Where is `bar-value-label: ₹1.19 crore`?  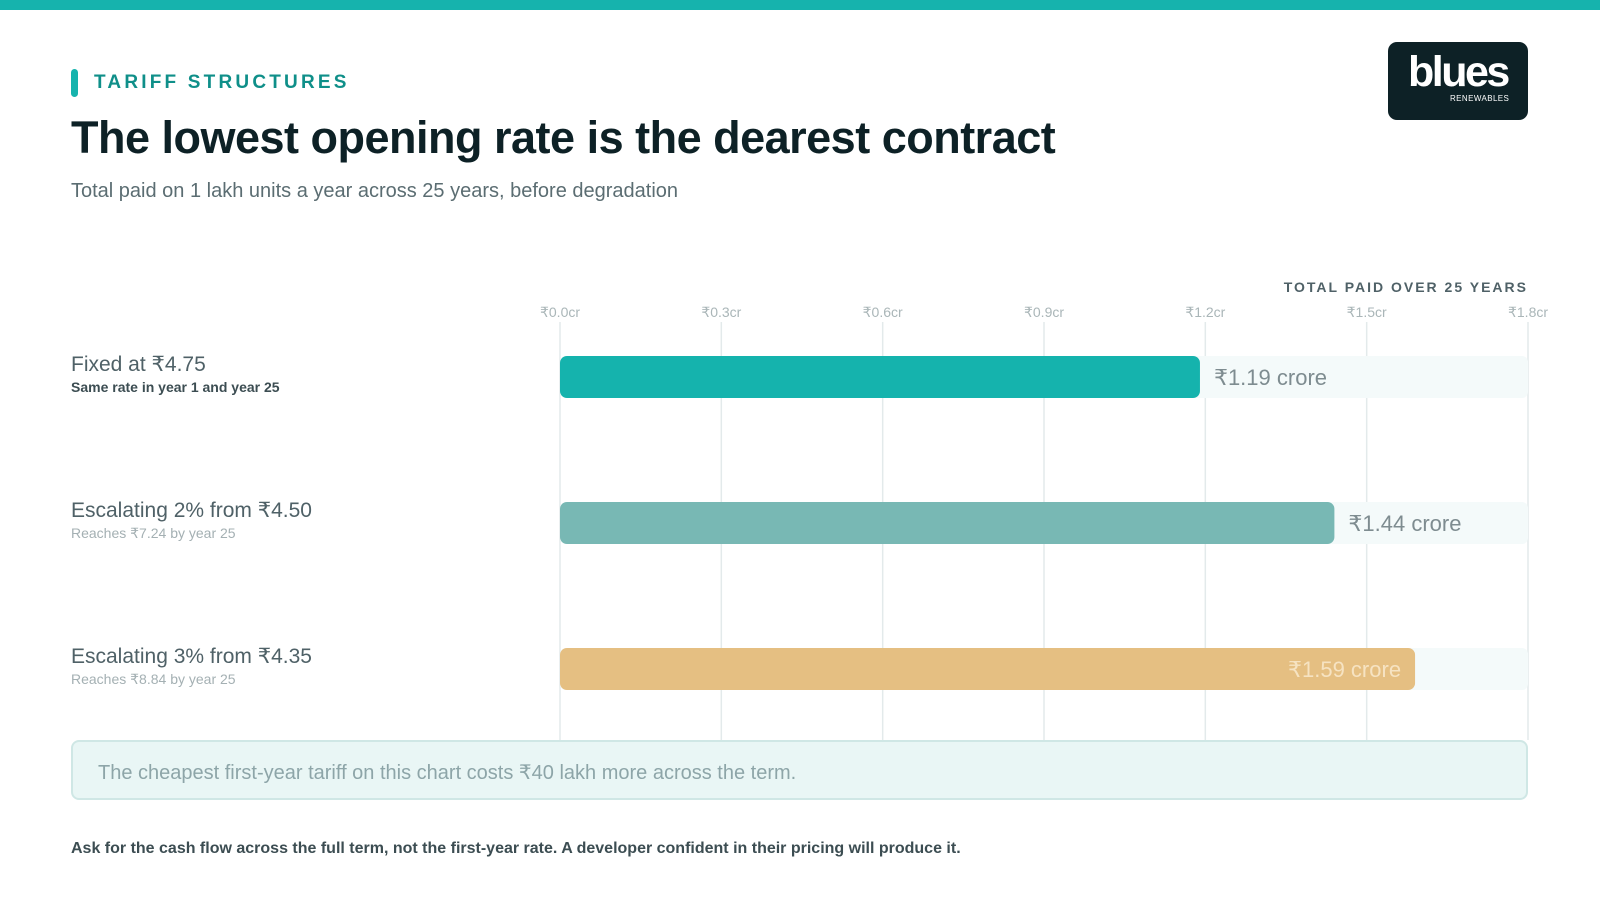 bar-value-label: ₹1.19 crore is located at coordinates (1270, 377).